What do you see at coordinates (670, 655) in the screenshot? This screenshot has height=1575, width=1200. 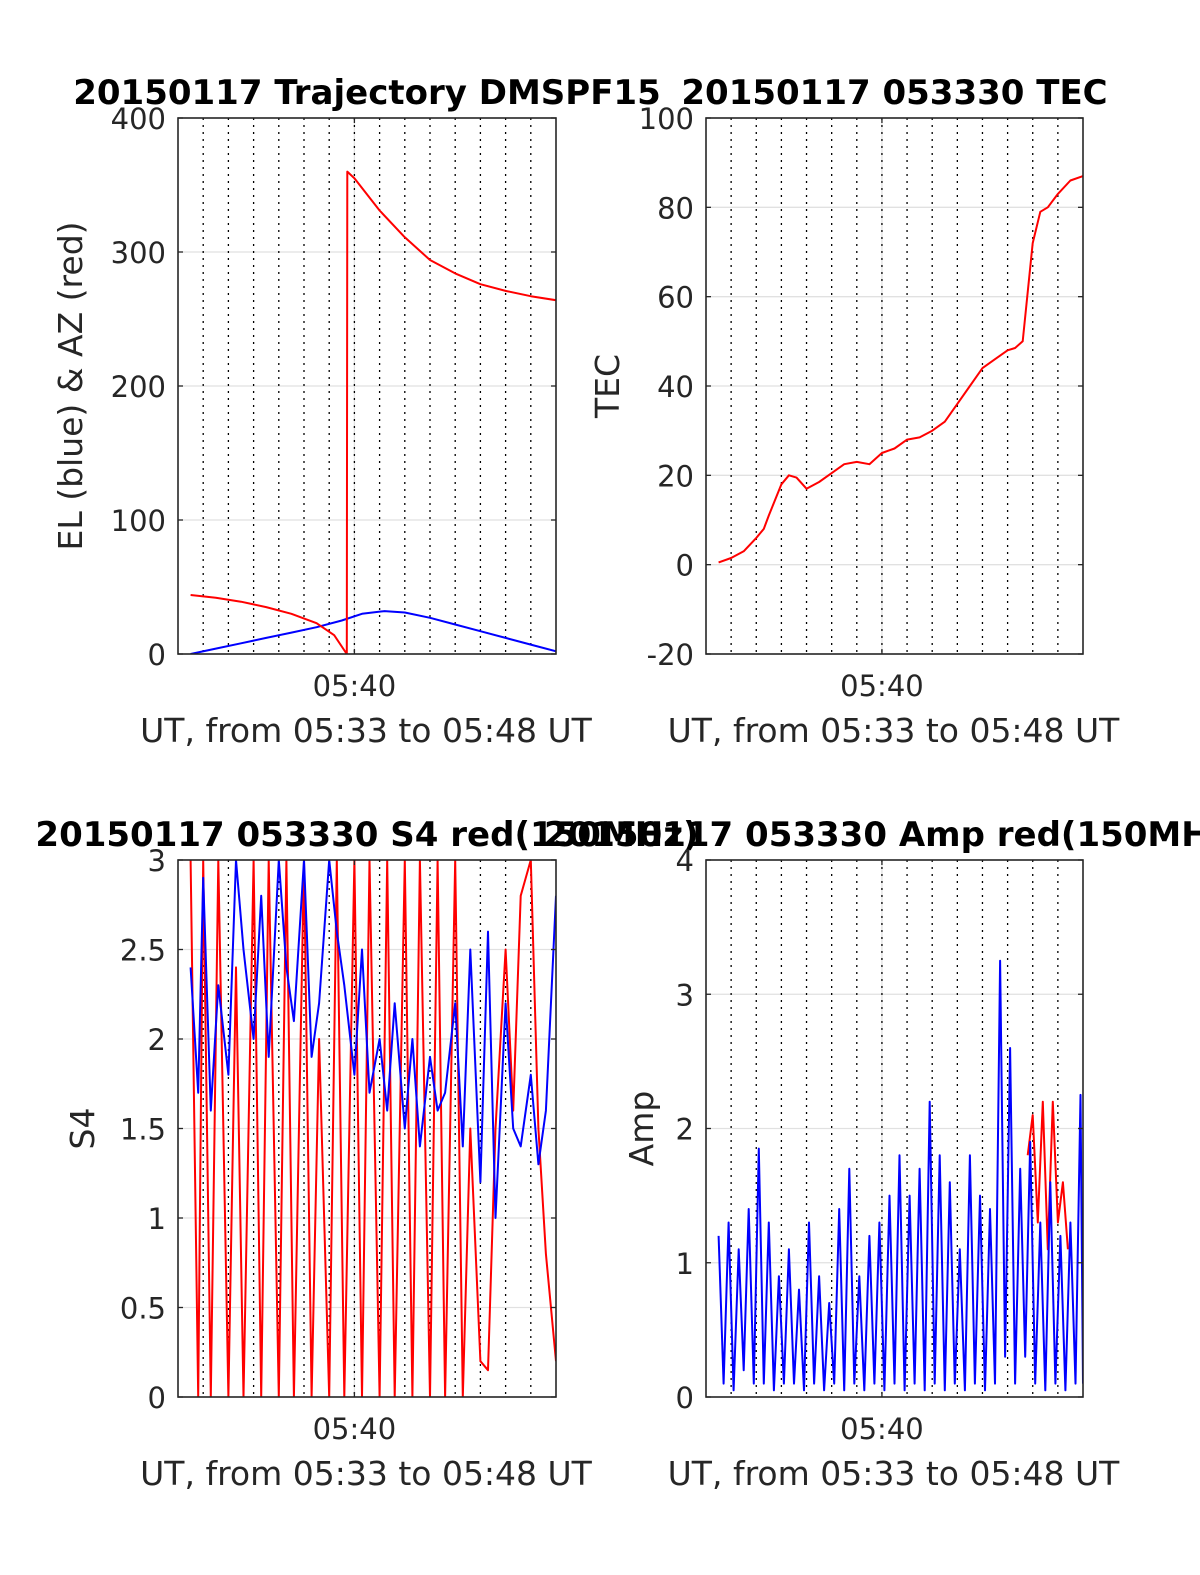 I see `y-tick-label: -20` at bounding box center [670, 655].